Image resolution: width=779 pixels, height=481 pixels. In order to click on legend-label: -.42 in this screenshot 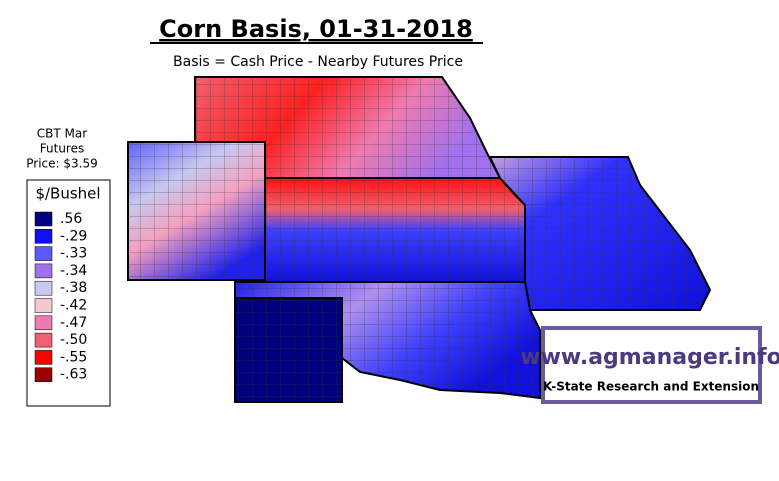, I will do `click(73, 306)`.